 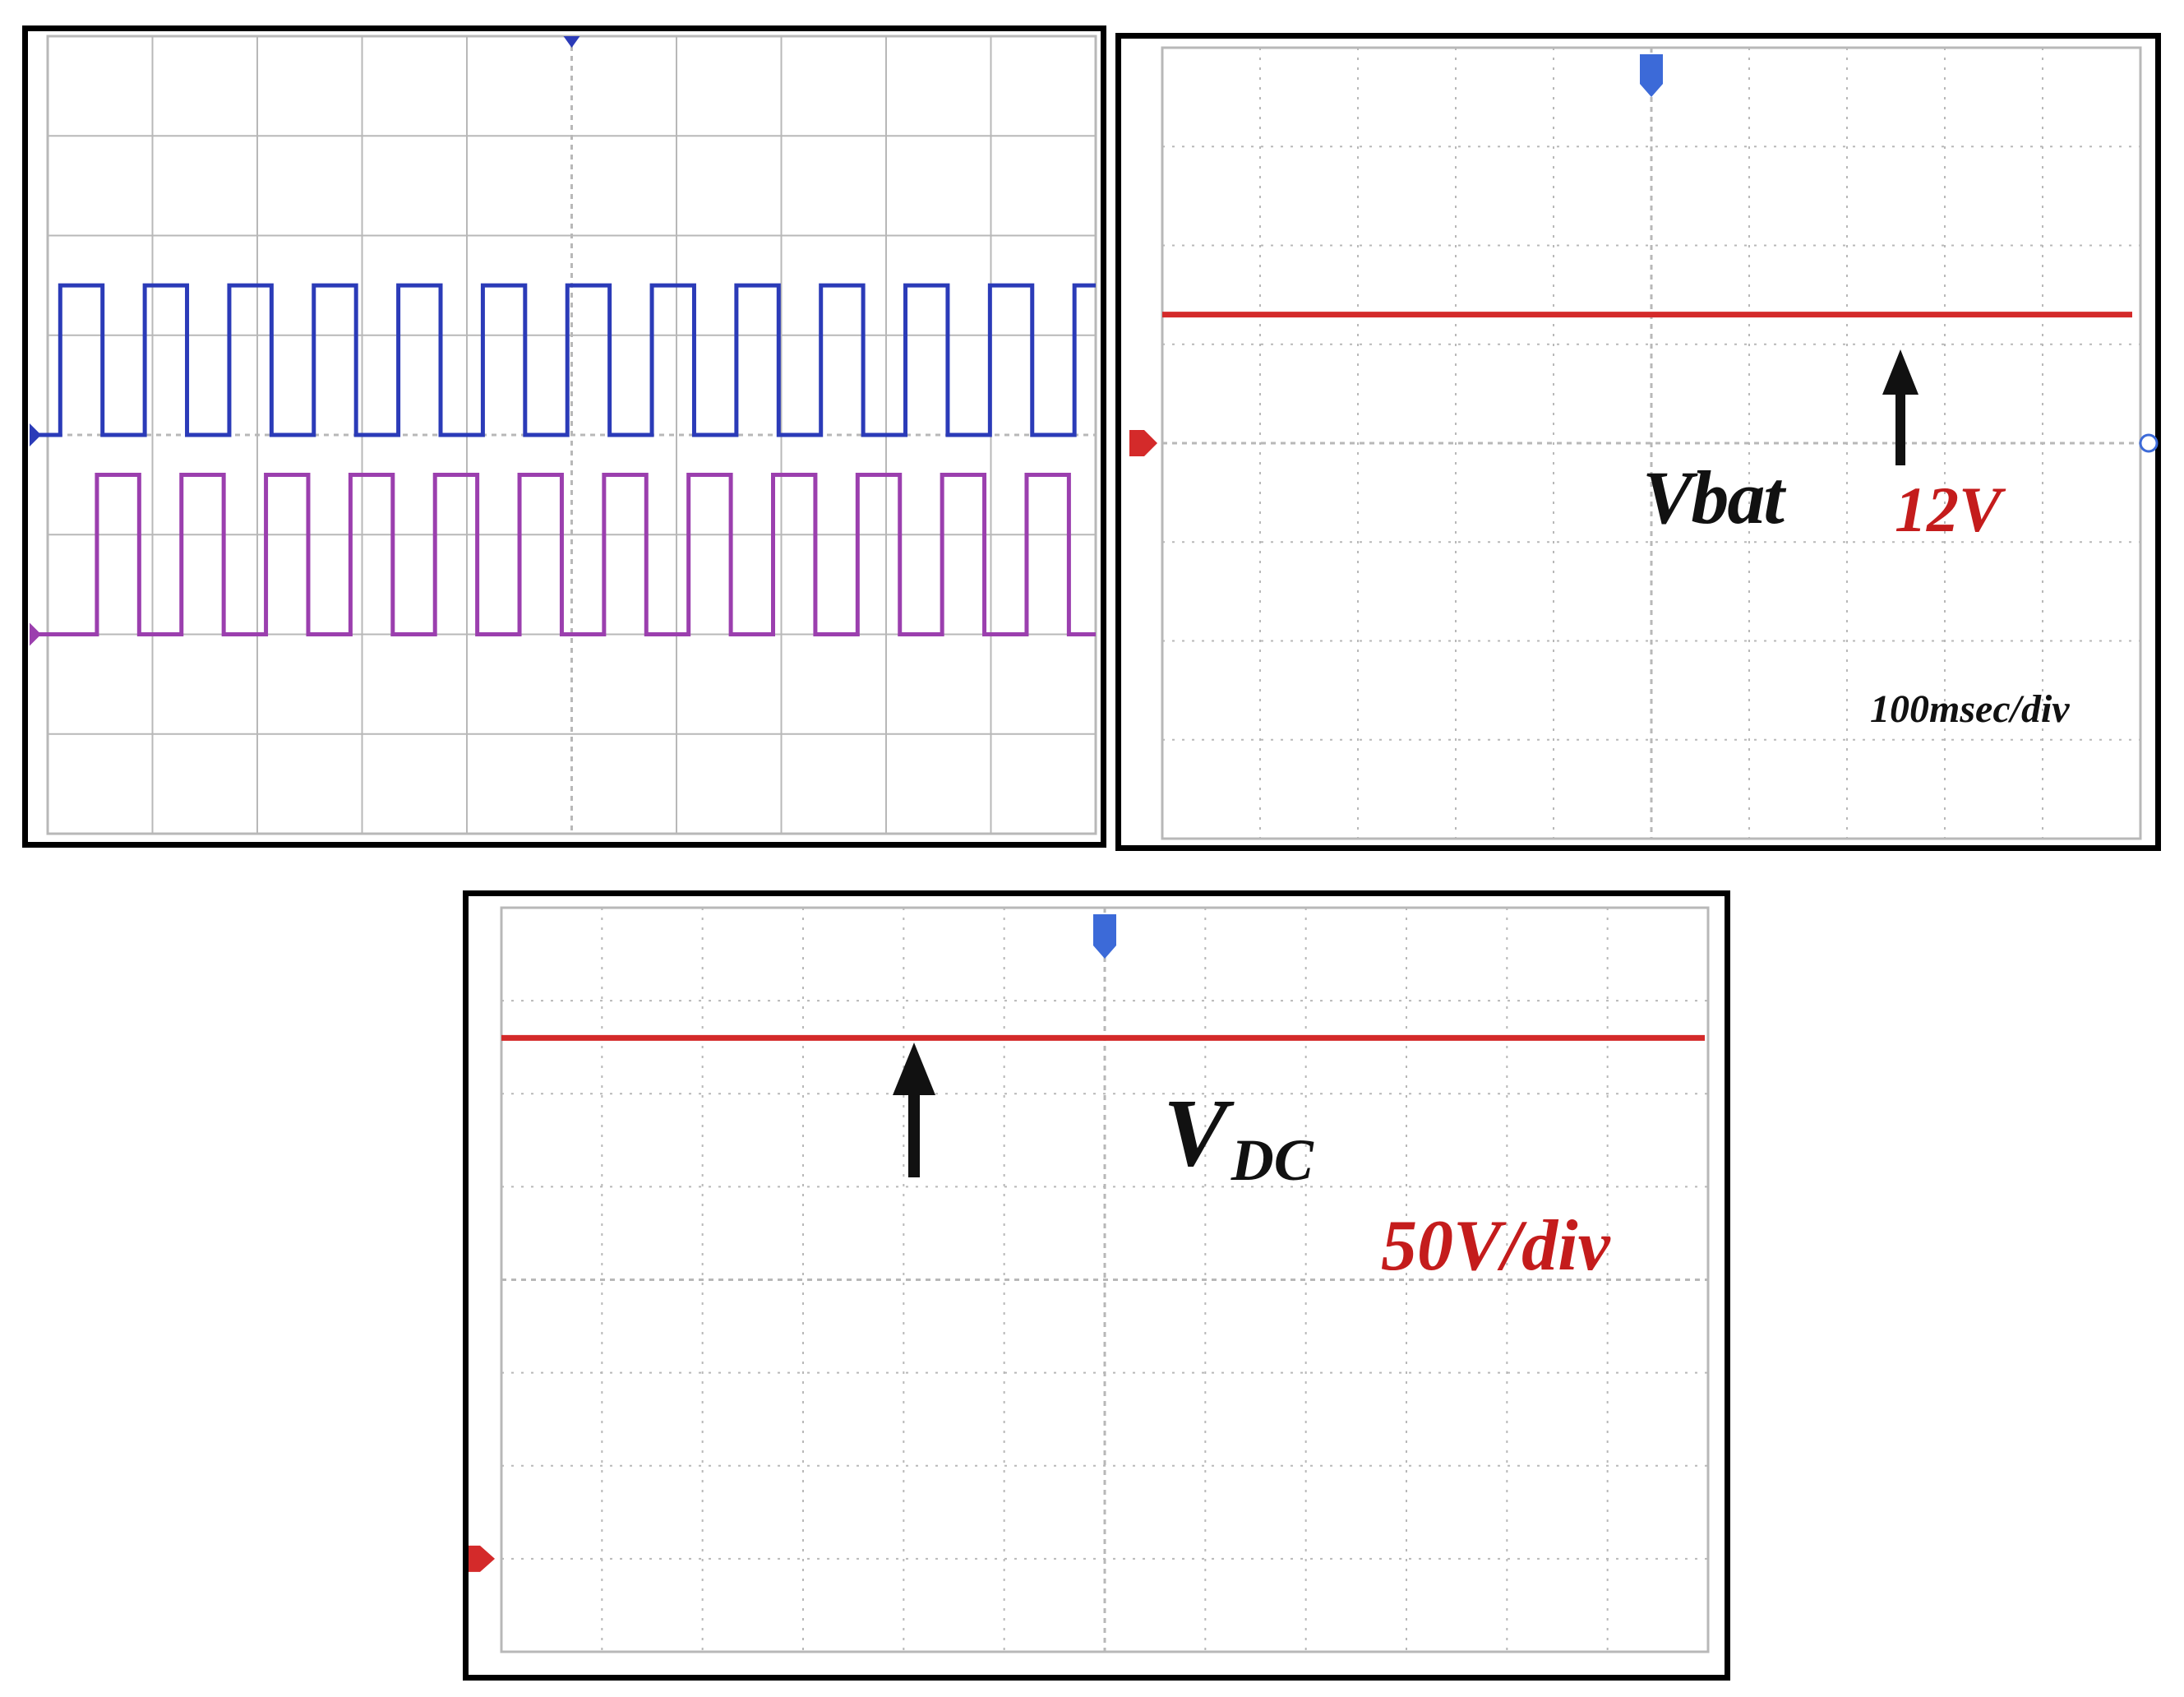 I want to click on vdc-subscript: DC, so click(x=1272, y=1160).